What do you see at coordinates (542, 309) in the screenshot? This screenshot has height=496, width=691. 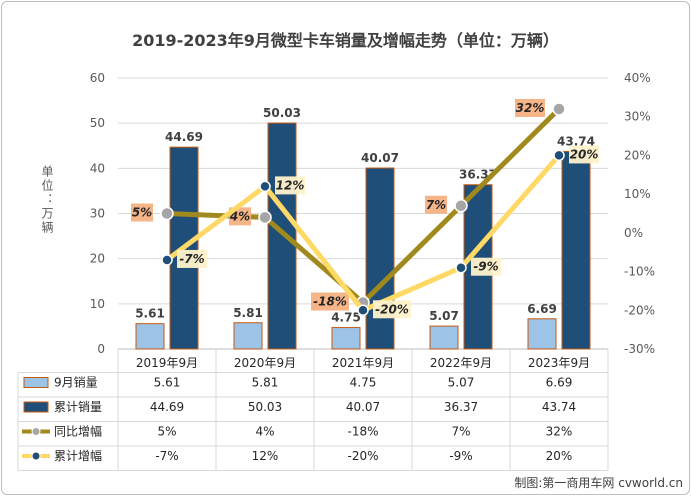 I see `bar-value-label: 6.69` at bounding box center [542, 309].